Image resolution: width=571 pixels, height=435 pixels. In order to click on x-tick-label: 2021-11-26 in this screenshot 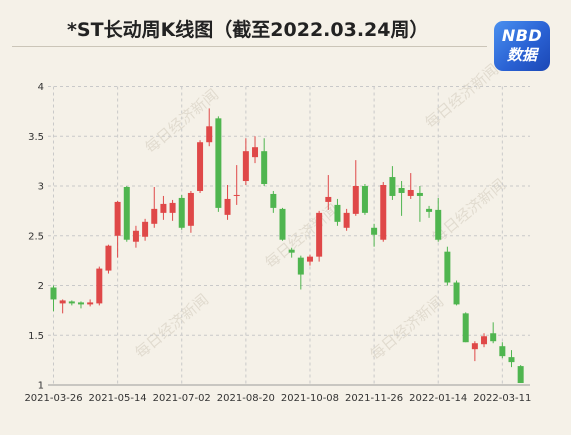, I will do `click(374, 398)`.